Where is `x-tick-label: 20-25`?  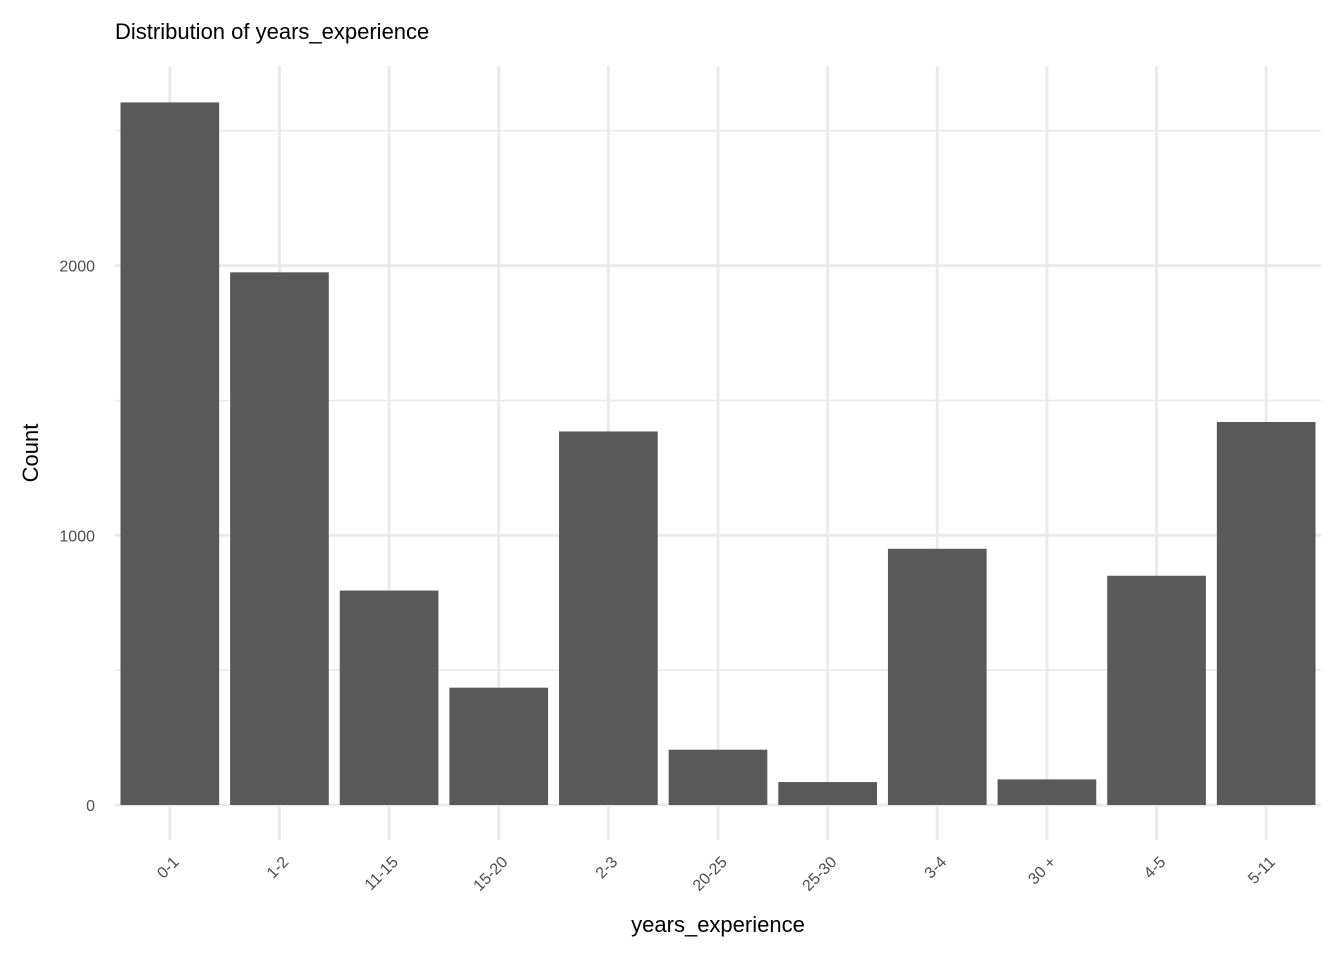
x-tick-label: 20-25 is located at coordinates (710, 874).